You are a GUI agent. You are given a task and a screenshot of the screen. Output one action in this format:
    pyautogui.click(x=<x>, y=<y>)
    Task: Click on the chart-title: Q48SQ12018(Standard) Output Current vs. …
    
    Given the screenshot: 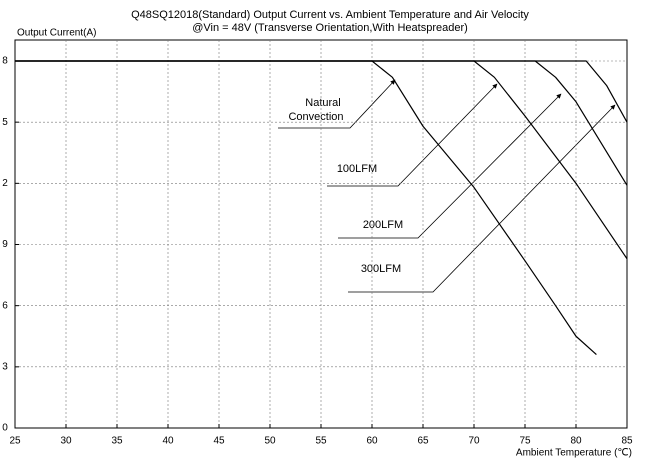 What is the action you would take?
    pyautogui.click(x=330, y=15)
    